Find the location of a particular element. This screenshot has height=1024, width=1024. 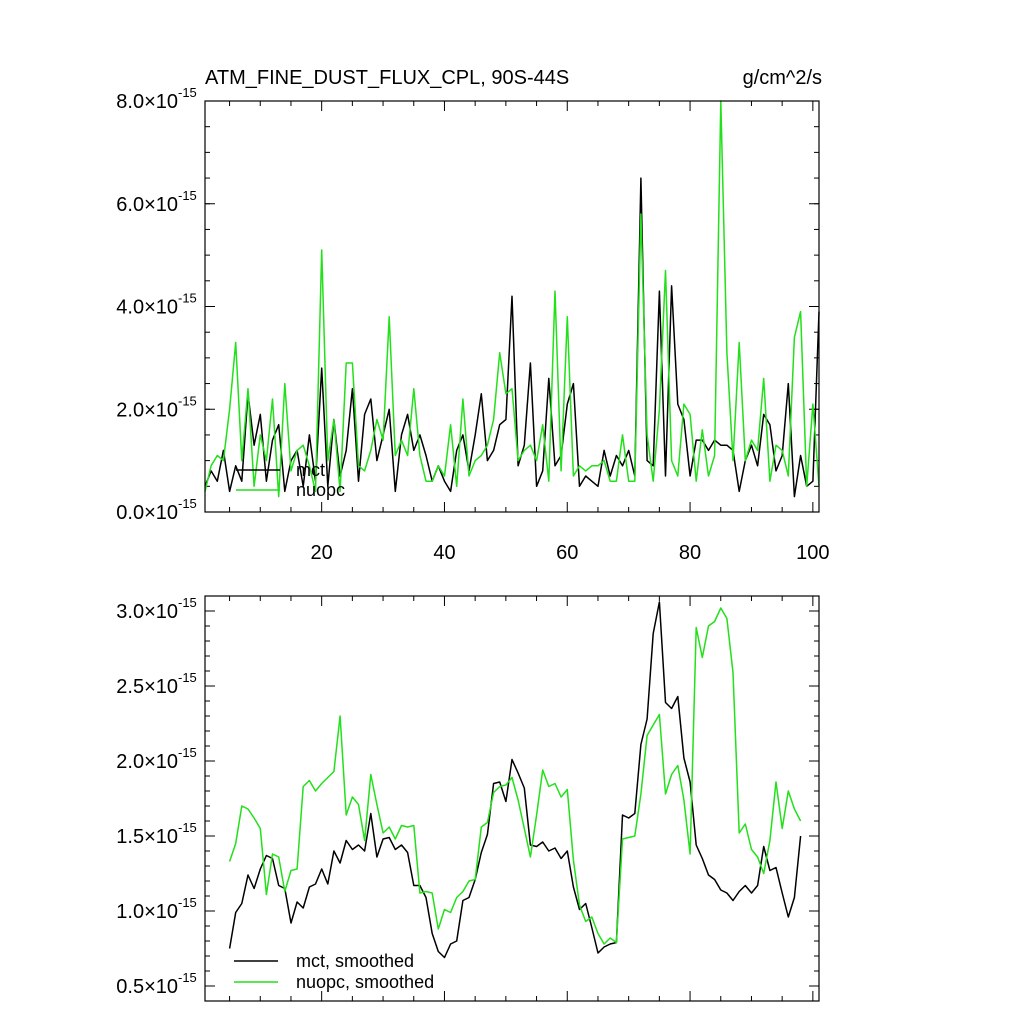

units-label: g/cm^2/s is located at coordinates (782, 78).